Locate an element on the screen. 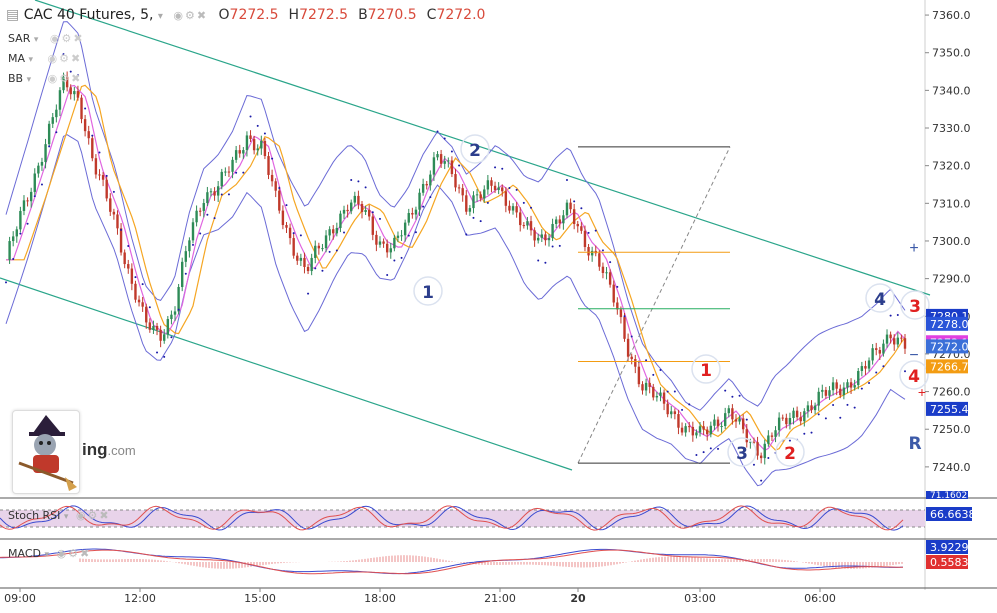  zoom-out-icon: − is located at coordinates (913, 355).